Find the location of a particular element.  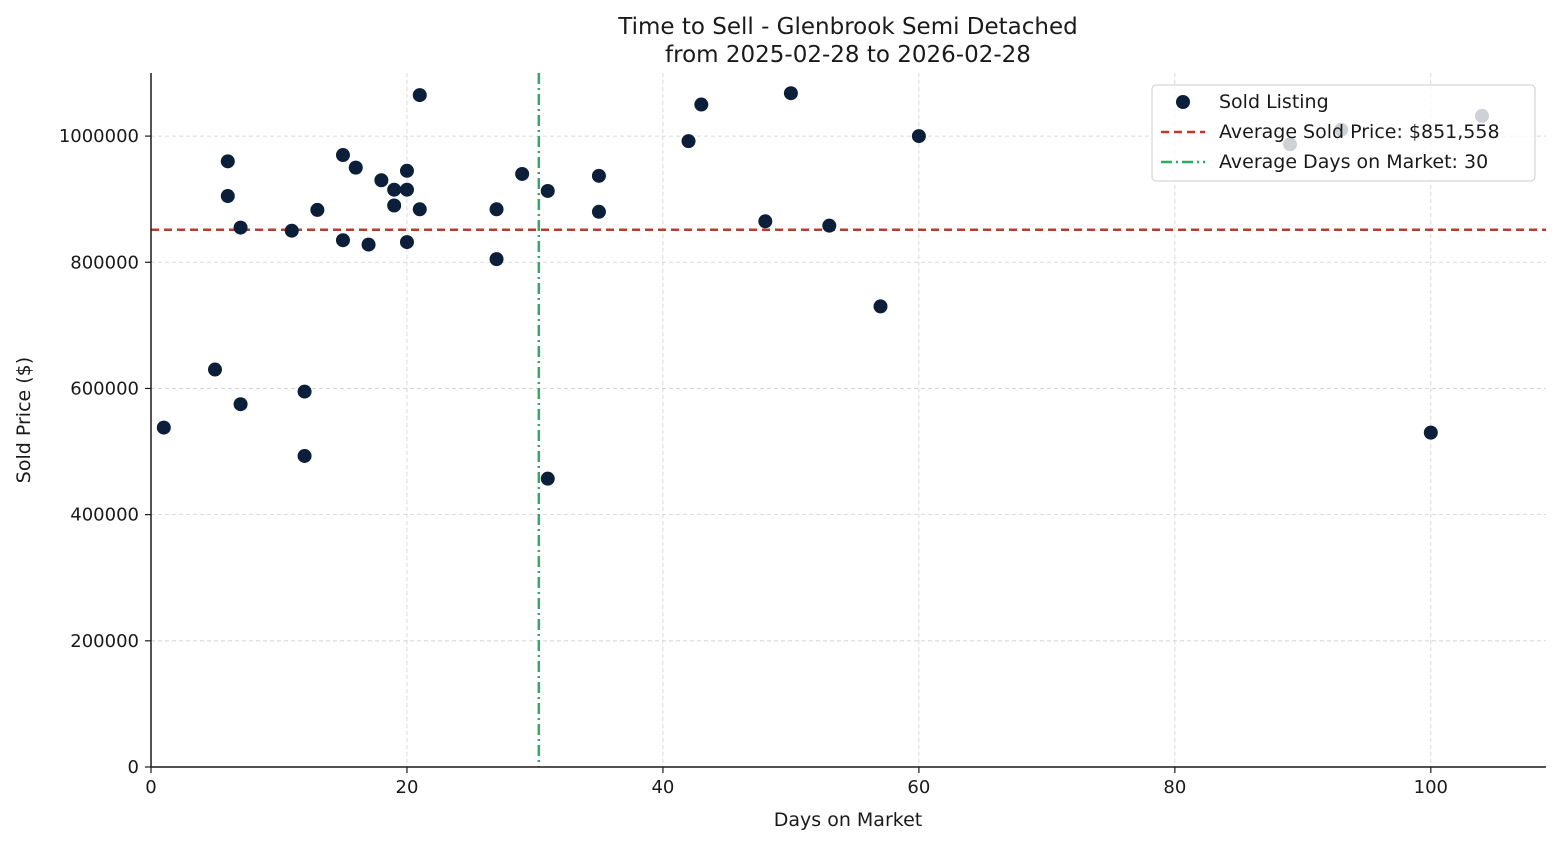

x-tick-label: 0 is located at coordinates (150, 787).